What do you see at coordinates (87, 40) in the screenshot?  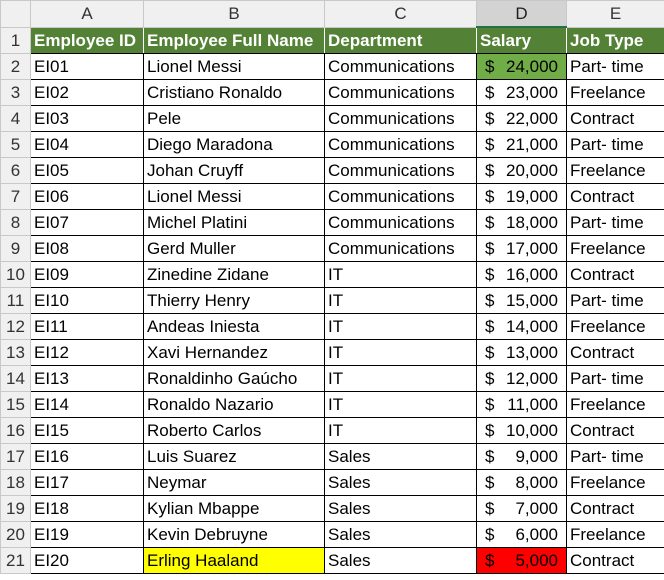 I see `header-cell-employee-id: Employee ID` at bounding box center [87, 40].